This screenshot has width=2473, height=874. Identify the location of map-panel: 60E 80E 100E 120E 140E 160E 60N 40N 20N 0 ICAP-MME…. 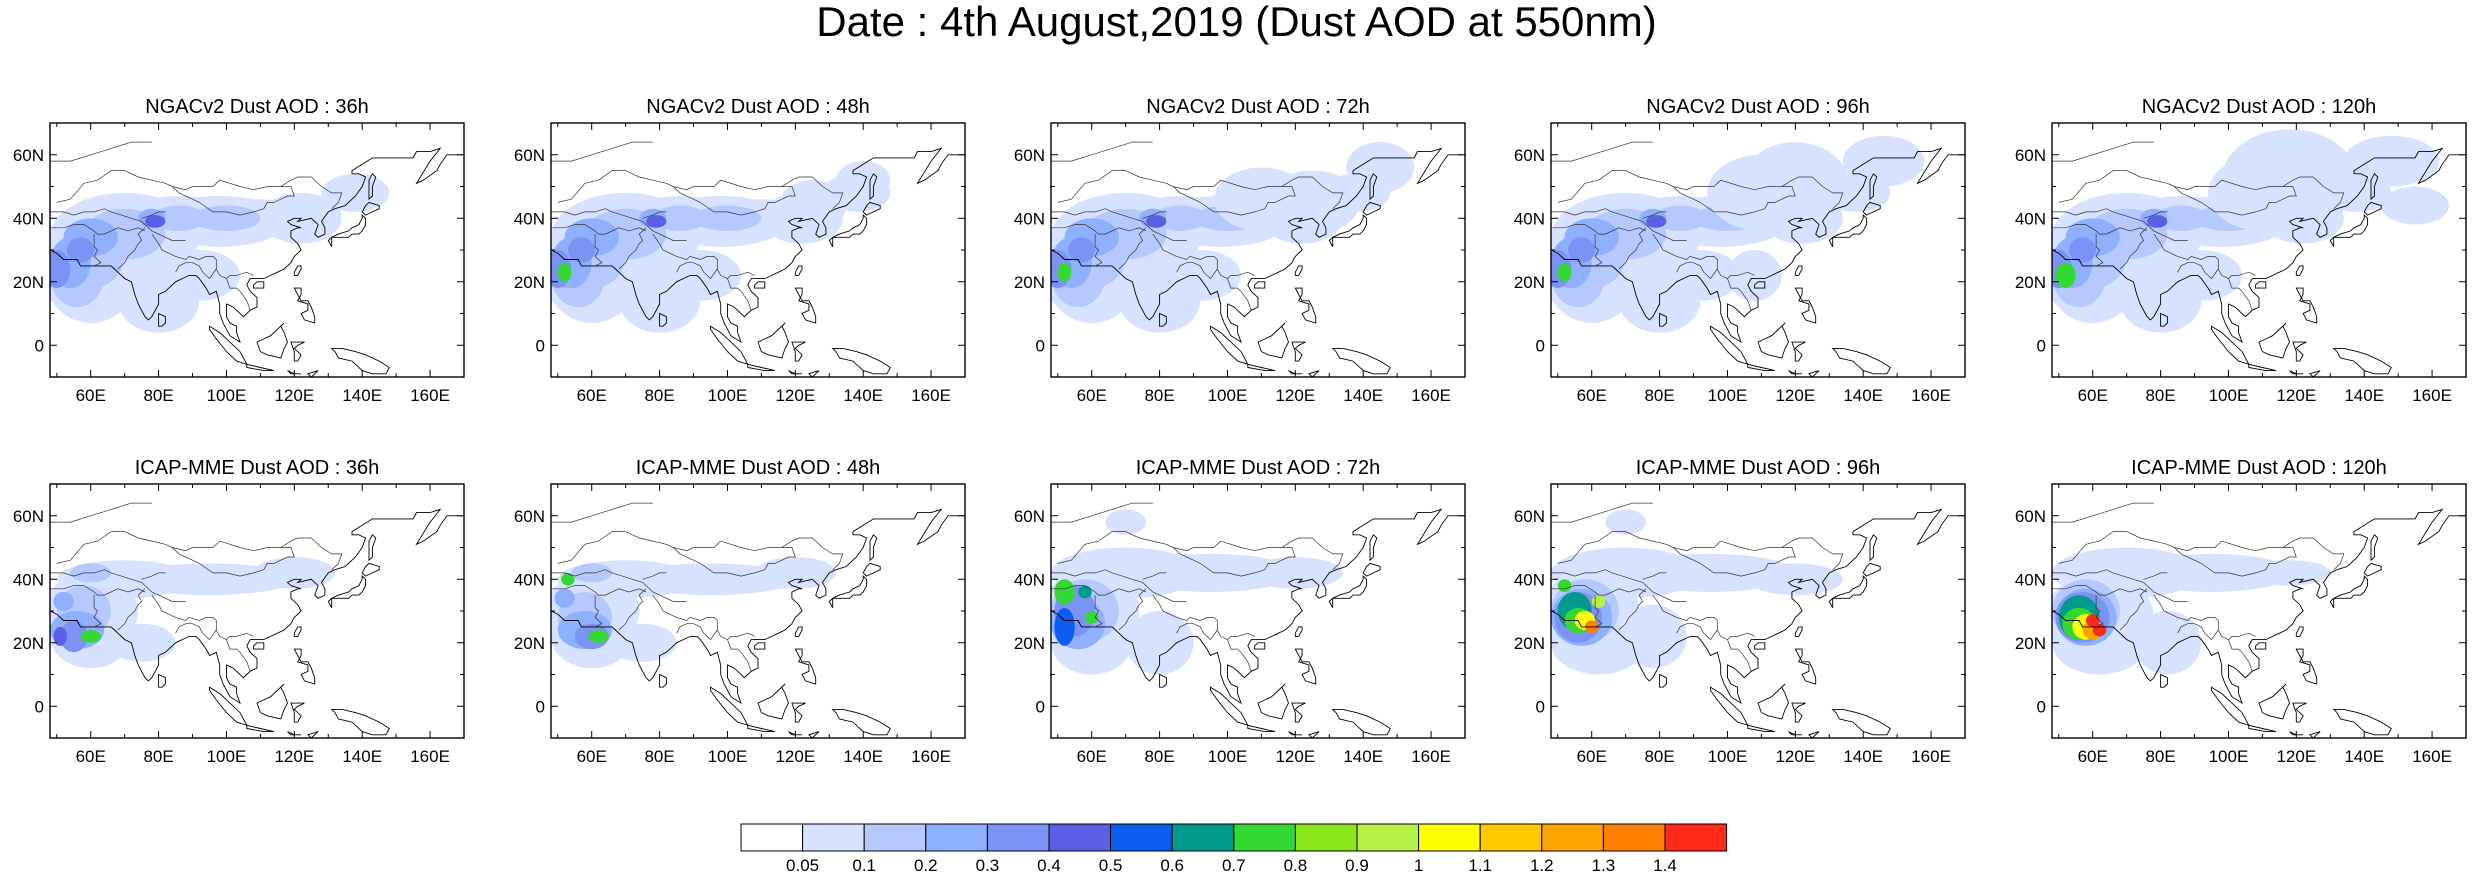
(1240, 611).